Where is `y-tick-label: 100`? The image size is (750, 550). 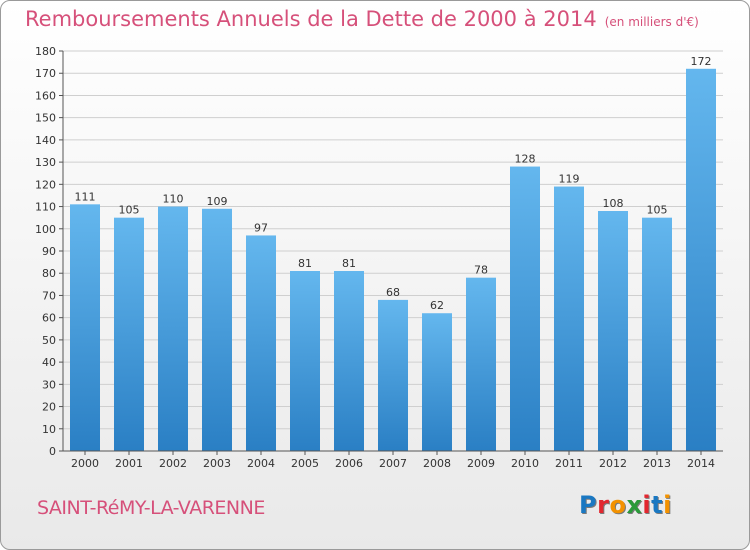 y-tick-label: 100 is located at coordinates (45, 229).